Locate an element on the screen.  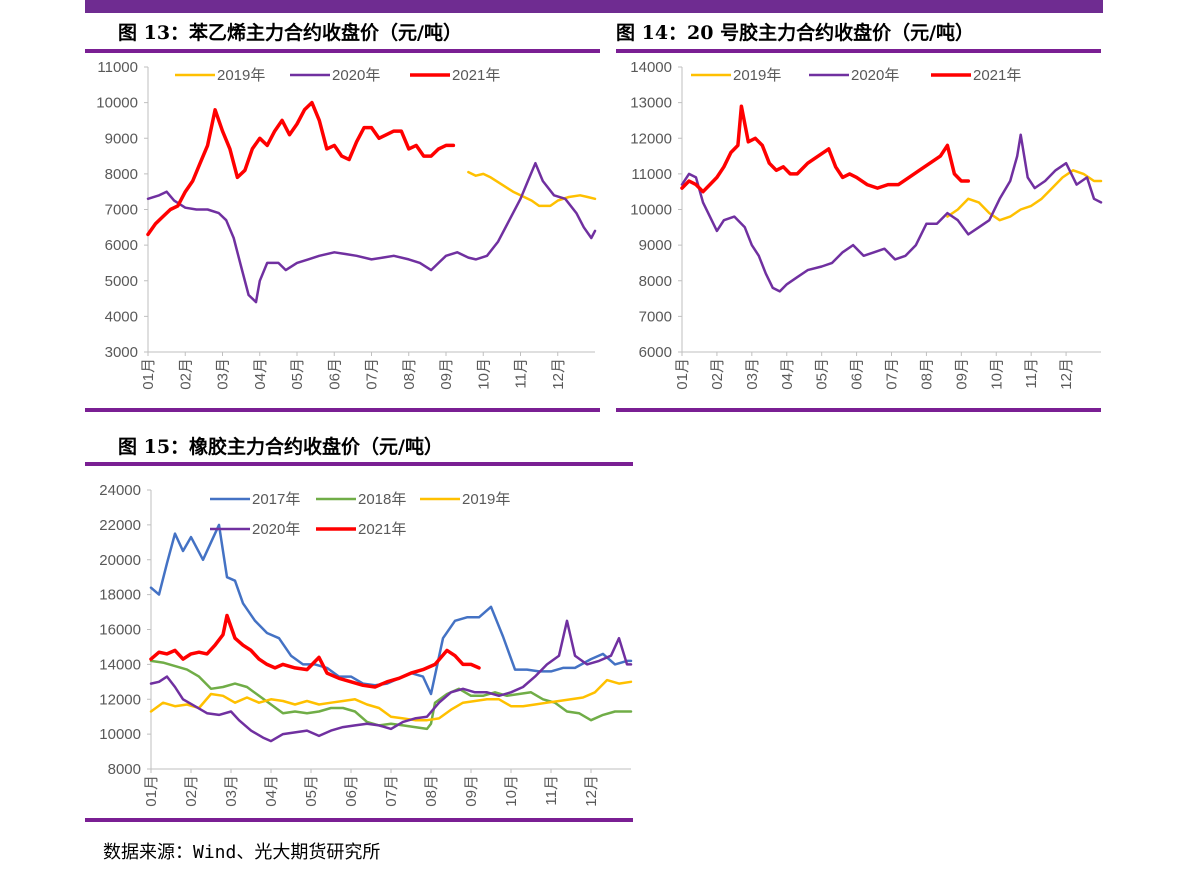
y-tick-label: 3000 is located at coordinates (121, 352).